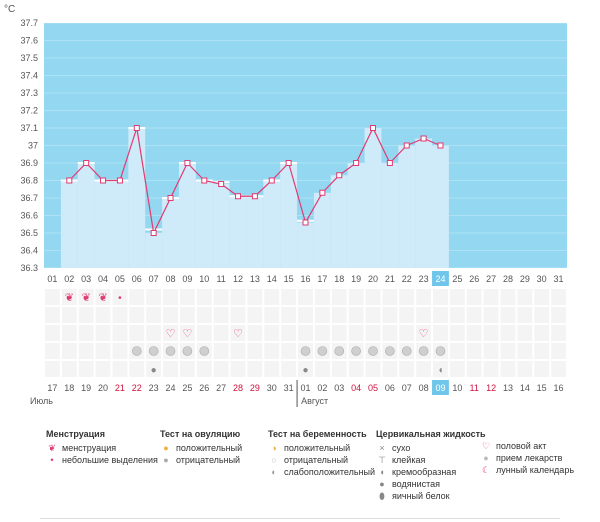 The image size is (600, 522). Describe the element at coordinates (110, 460) in the screenshot. I see `legend-spotting-item: небольшие выделения` at that location.